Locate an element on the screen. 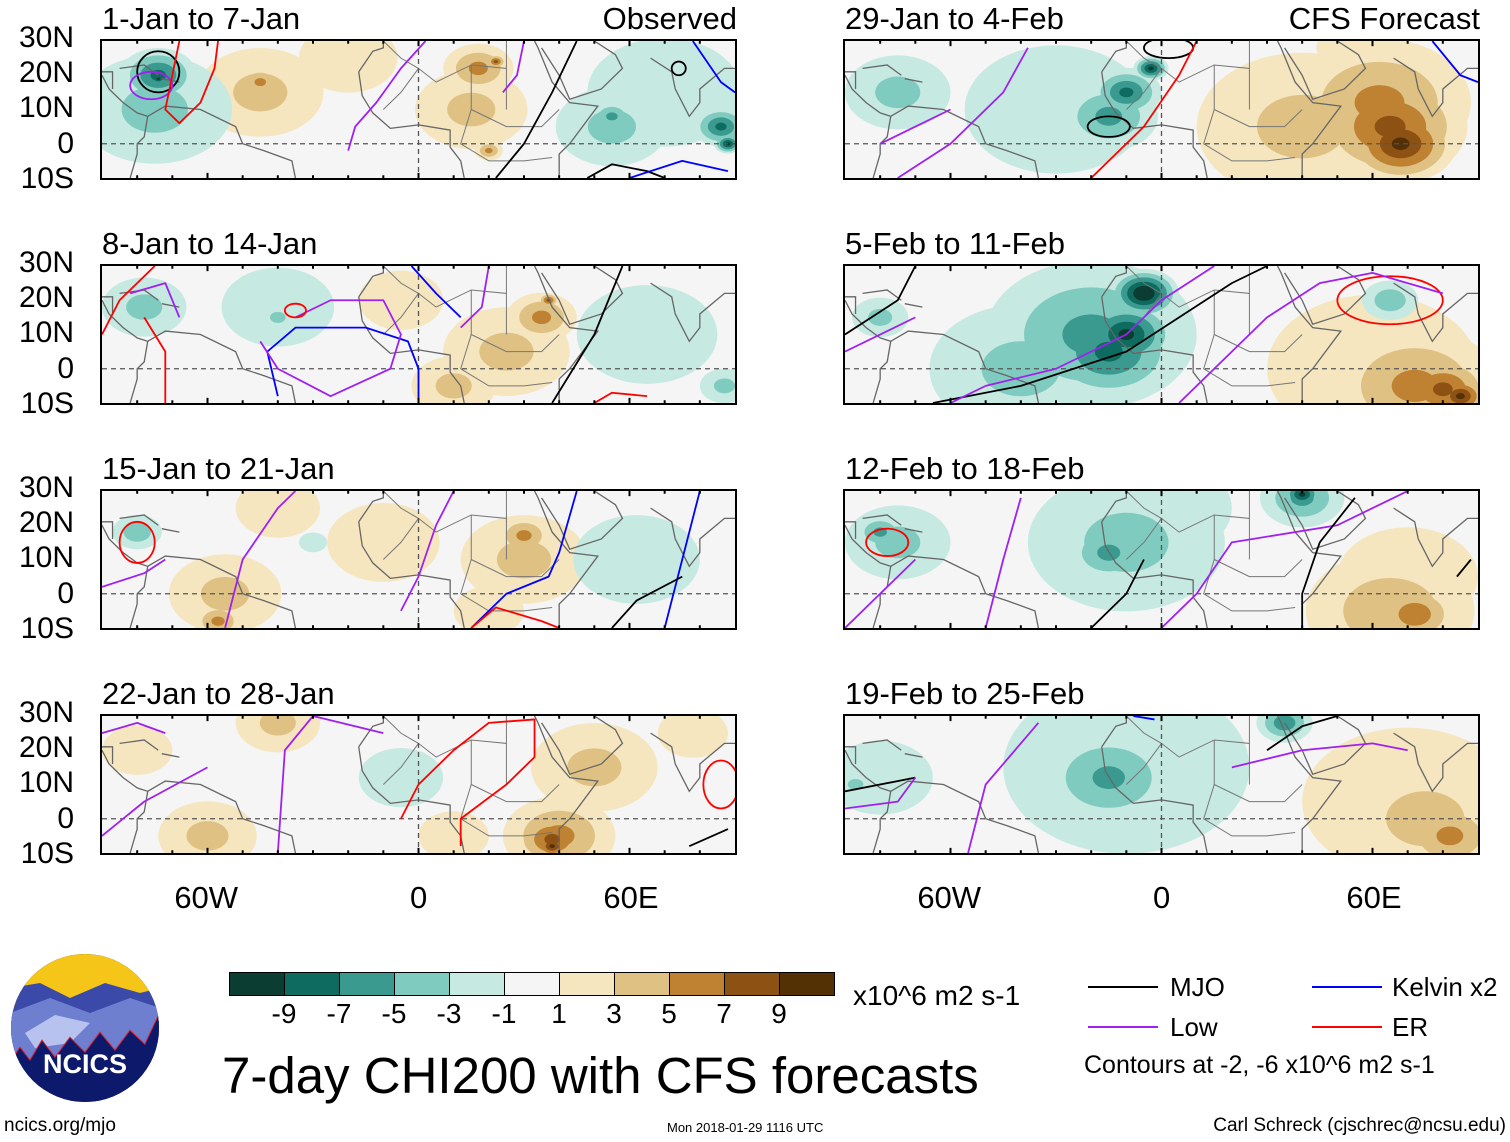 The width and height of the screenshot is (1510, 1142). lat-label: 30N is located at coordinates (46, 712).